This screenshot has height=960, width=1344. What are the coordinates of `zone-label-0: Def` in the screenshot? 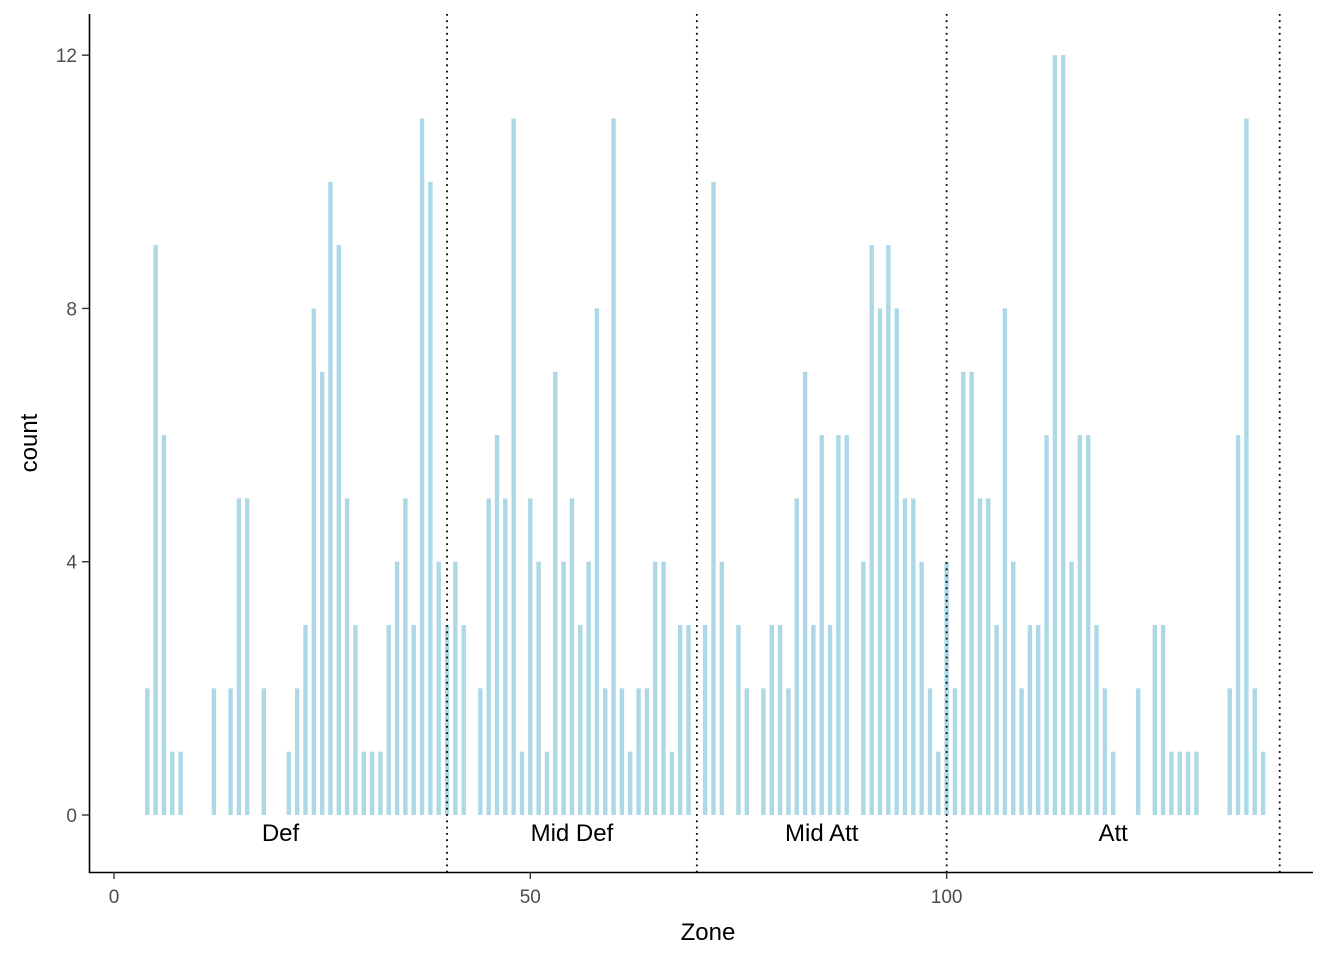 It's located at (281, 833).